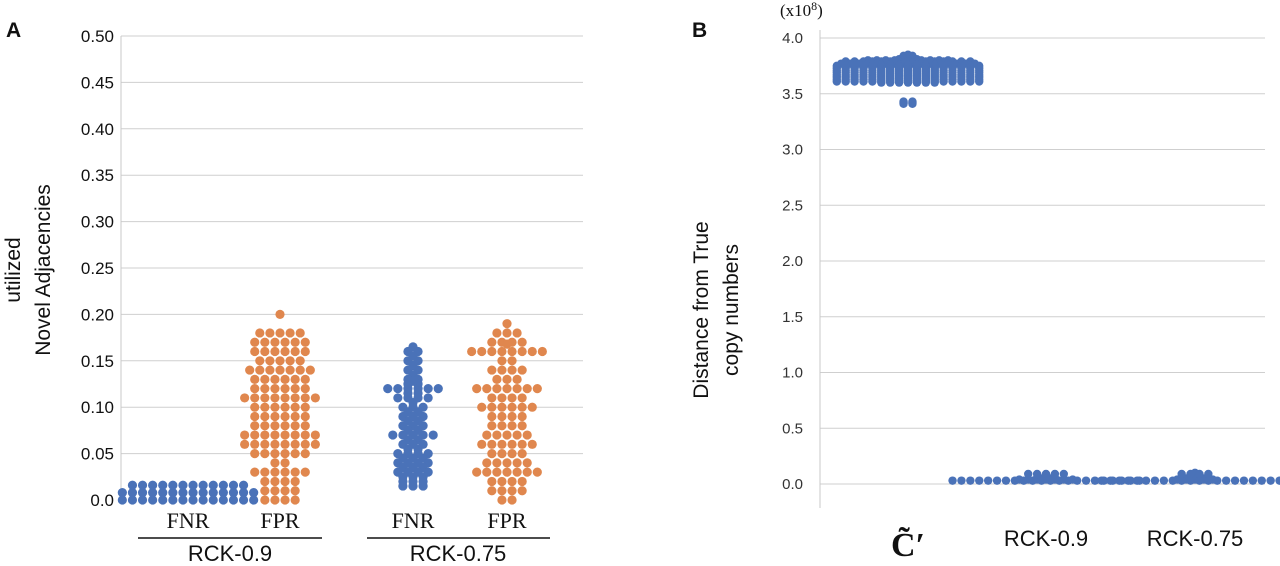 The width and height of the screenshot is (1280, 566). What do you see at coordinates (188, 520) in the screenshot?
I see `panel-a-category-label: FNR` at bounding box center [188, 520].